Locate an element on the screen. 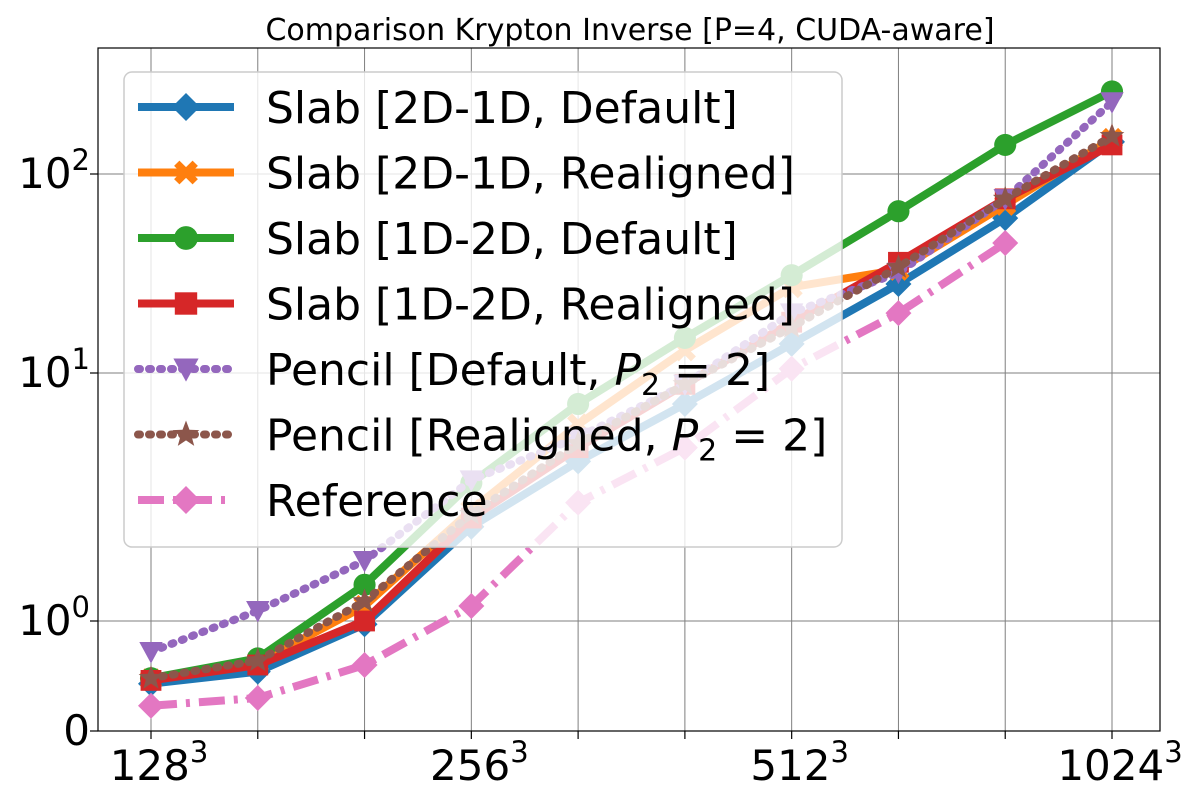 The height and width of the screenshot is (800, 1200). legend-label: Pencil [Realigned, P2 = 2] is located at coordinates (546, 440).